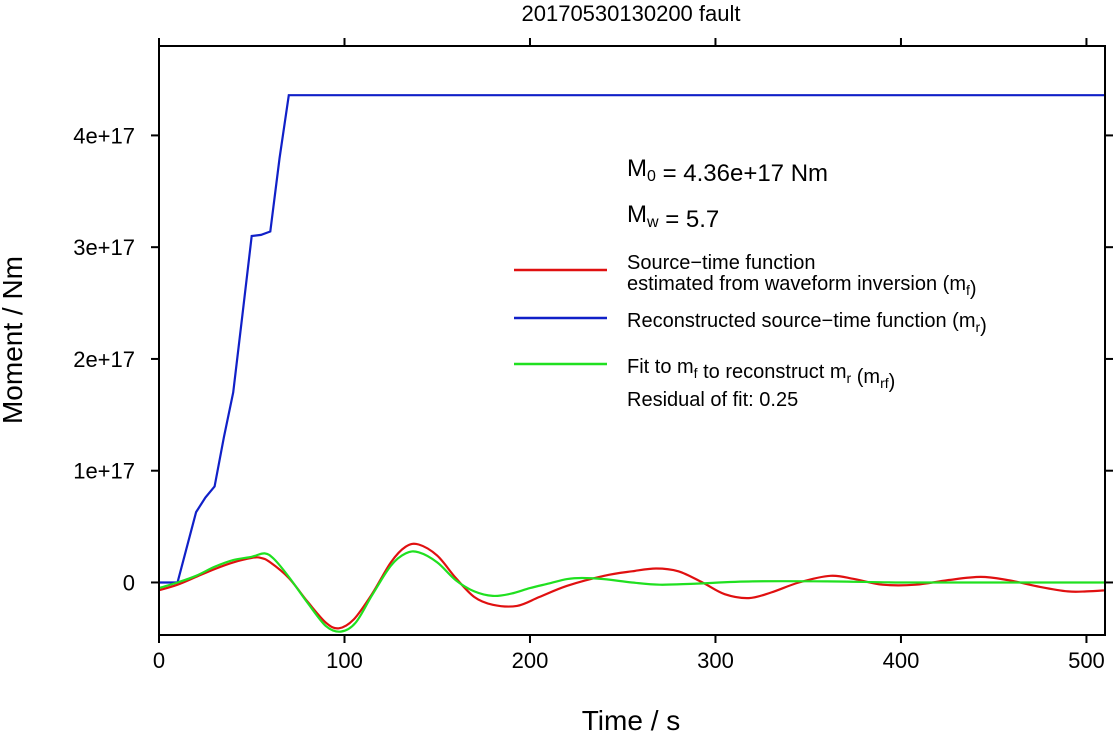 This screenshot has width=1117, height=736. I want to click on magnitude-annotation: Mw = 5.7, so click(673, 217).